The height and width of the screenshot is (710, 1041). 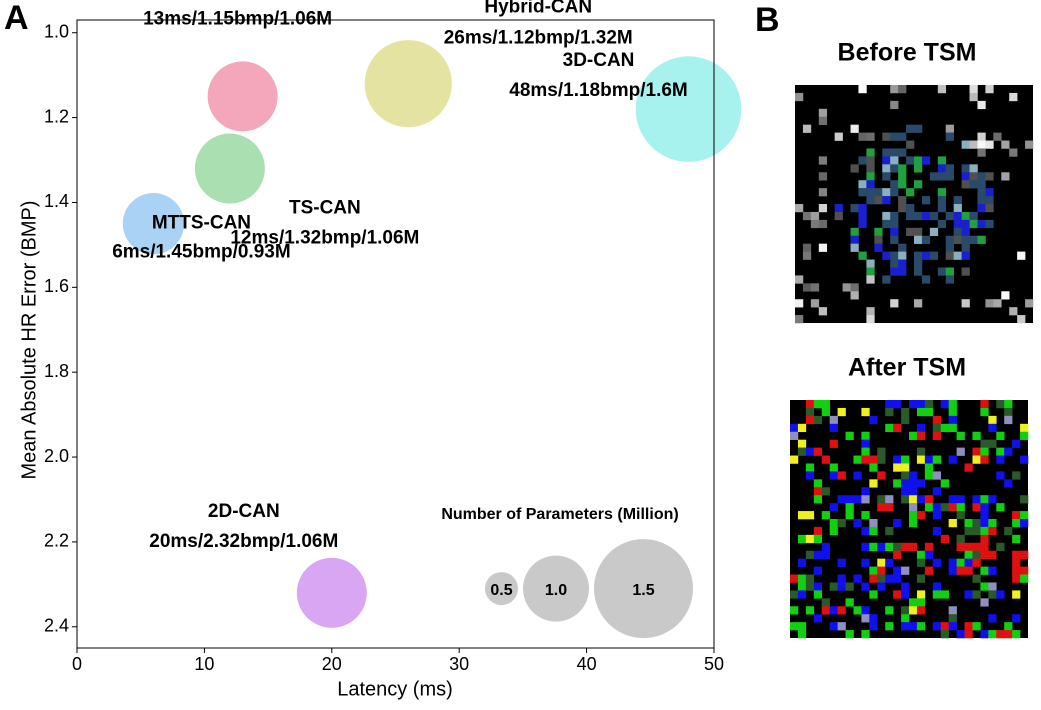 What do you see at coordinates (56, 201) in the screenshot?
I see `y-tick-label: 1.4` at bounding box center [56, 201].